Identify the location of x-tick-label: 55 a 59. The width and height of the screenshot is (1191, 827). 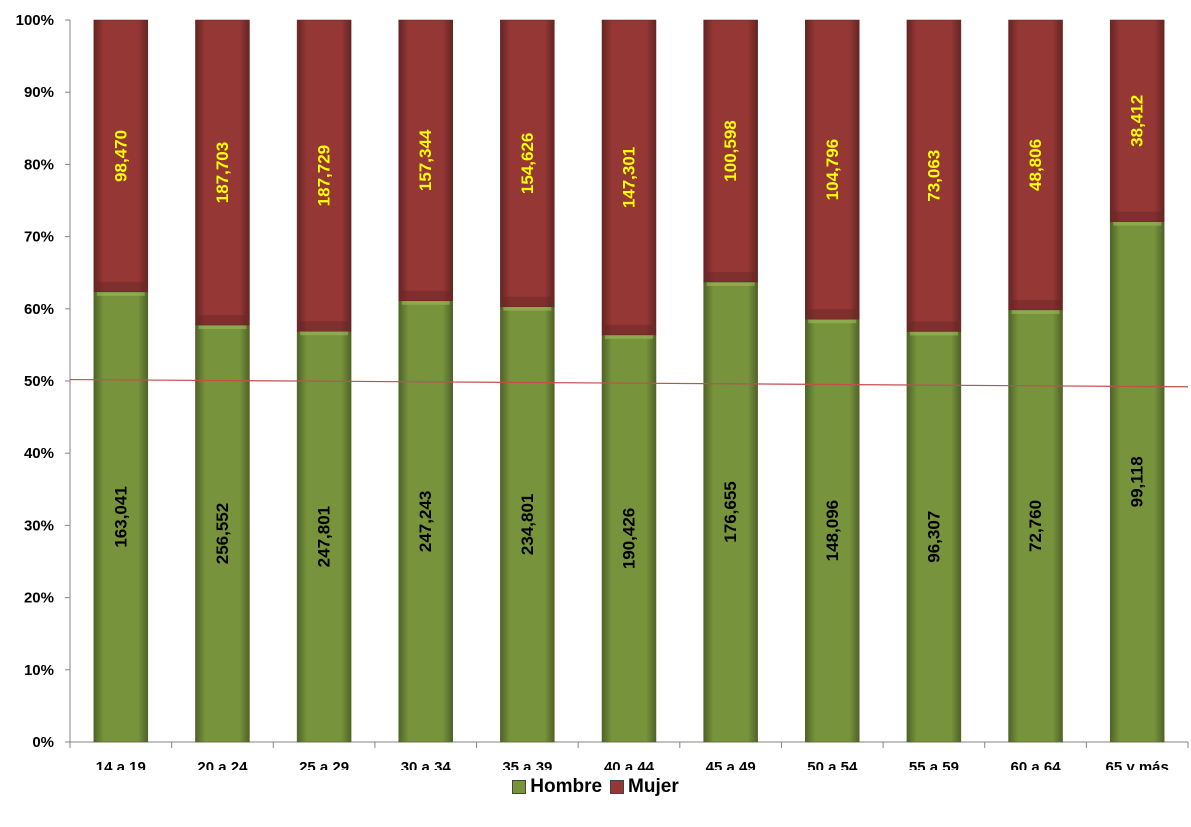
(934, 764).